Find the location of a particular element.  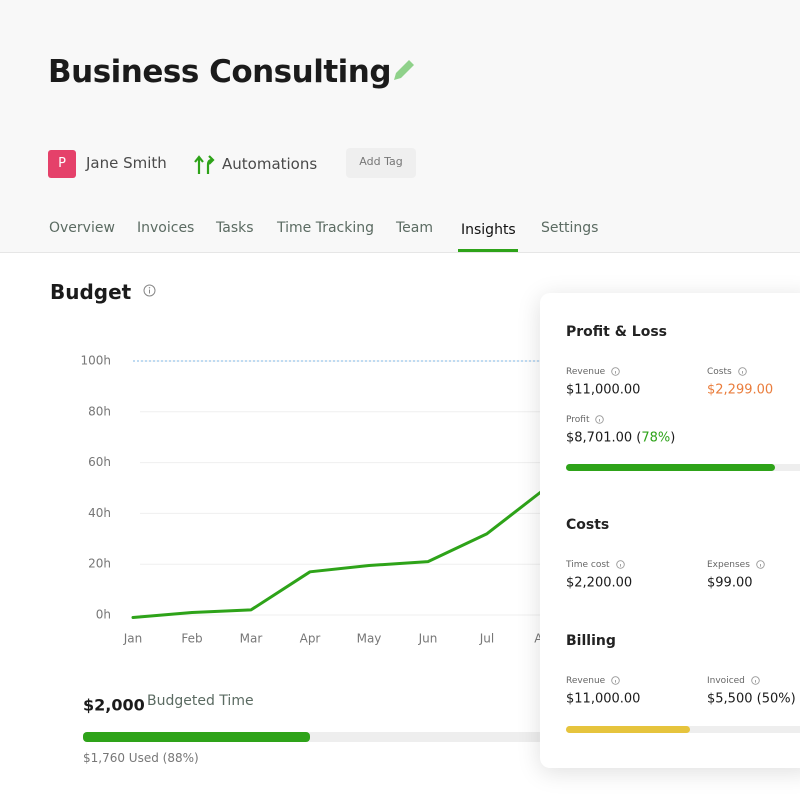

avatar: P is located at coordinates (62, 164).